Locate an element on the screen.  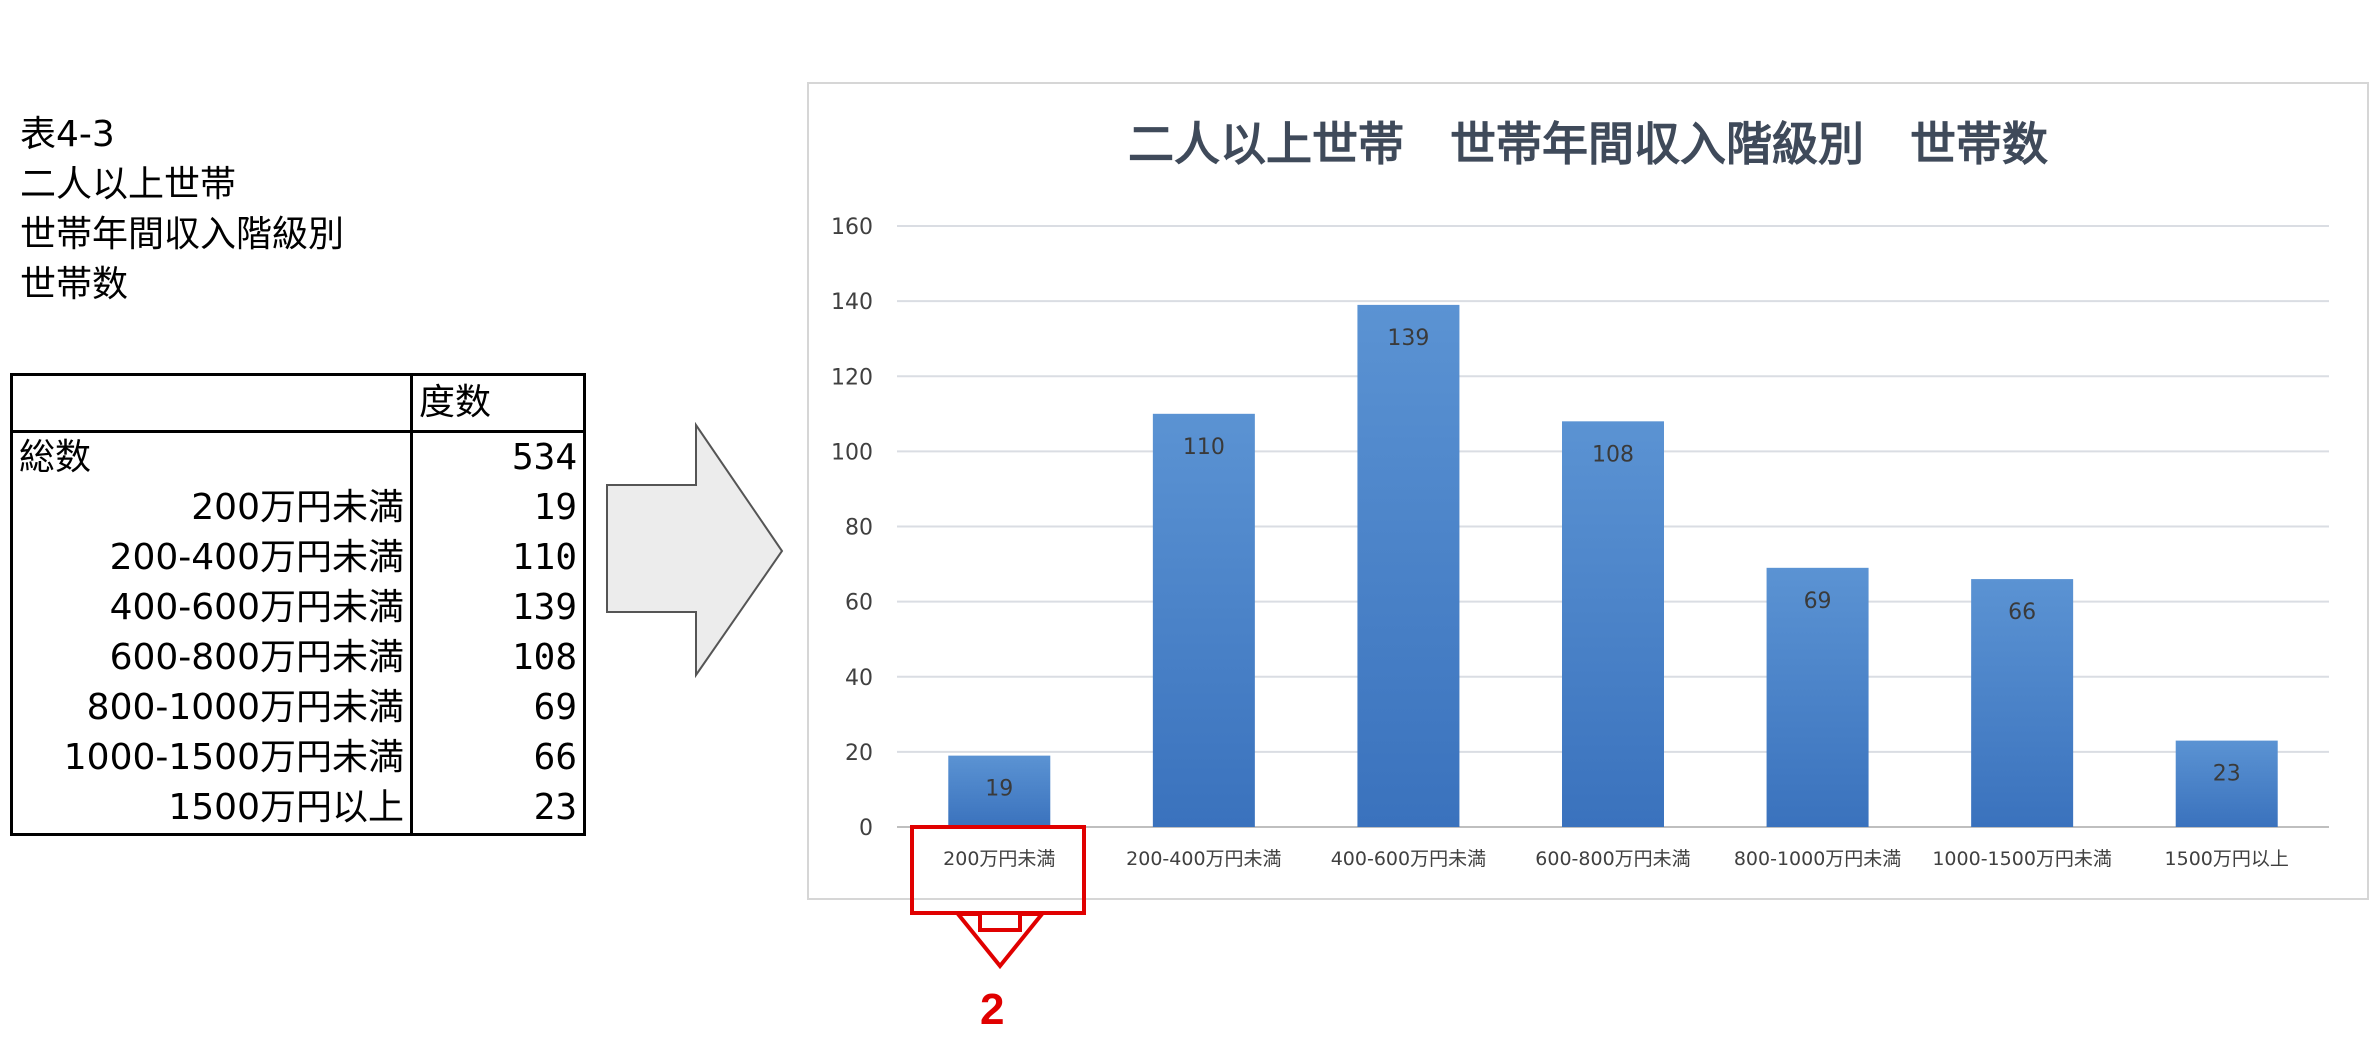
y-tick-label: 120 is located at coordinates (852, 377).